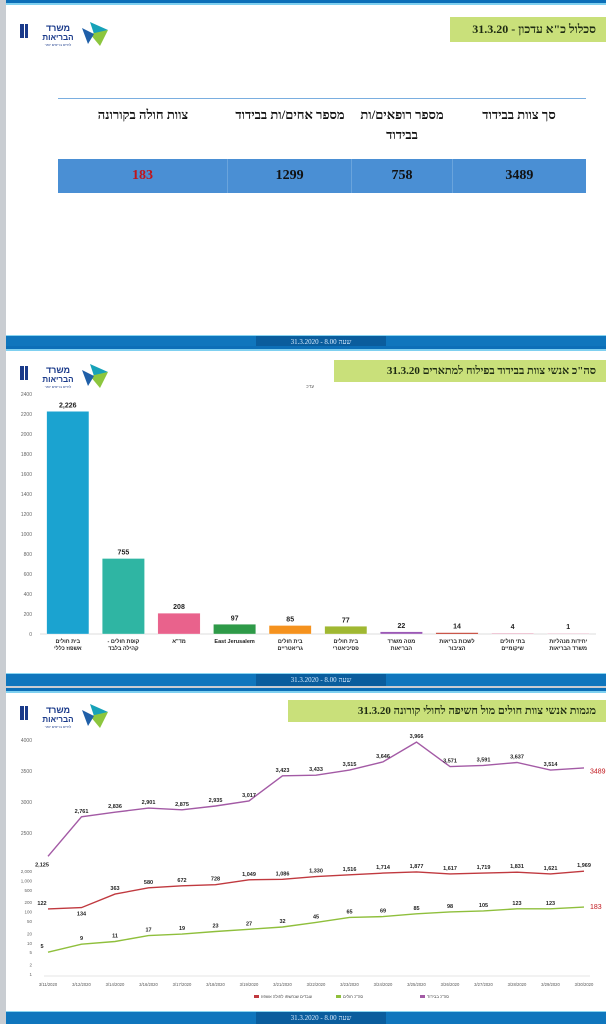  What do you see at coordinates (30, 952) in the screenshot?
I see `line-lower-y-tick: 5` at bounding box center [30, 952].